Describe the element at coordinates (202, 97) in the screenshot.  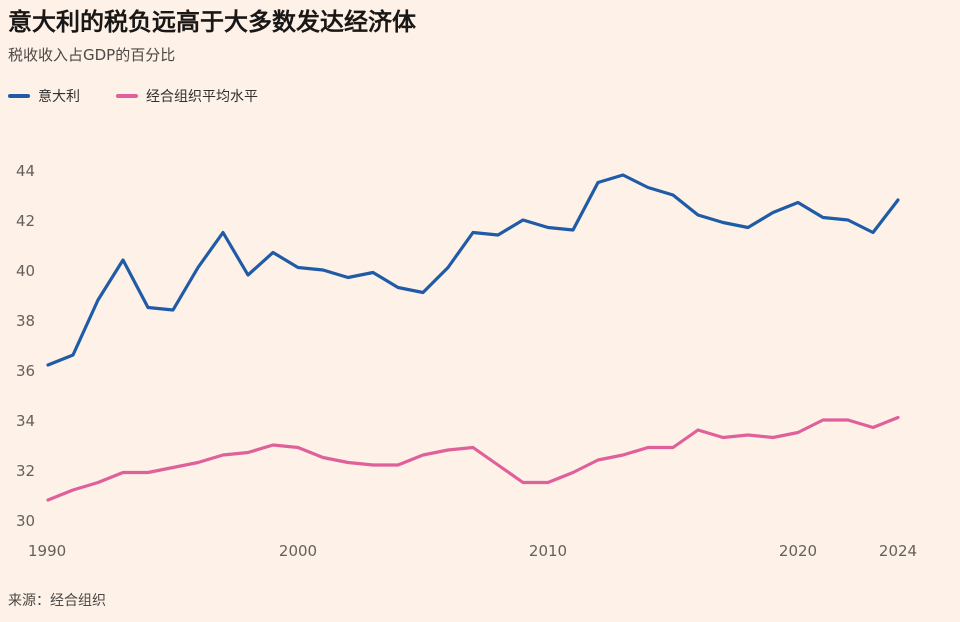
I see `legend-label-oecd: 经合组织平均水平` at that location.